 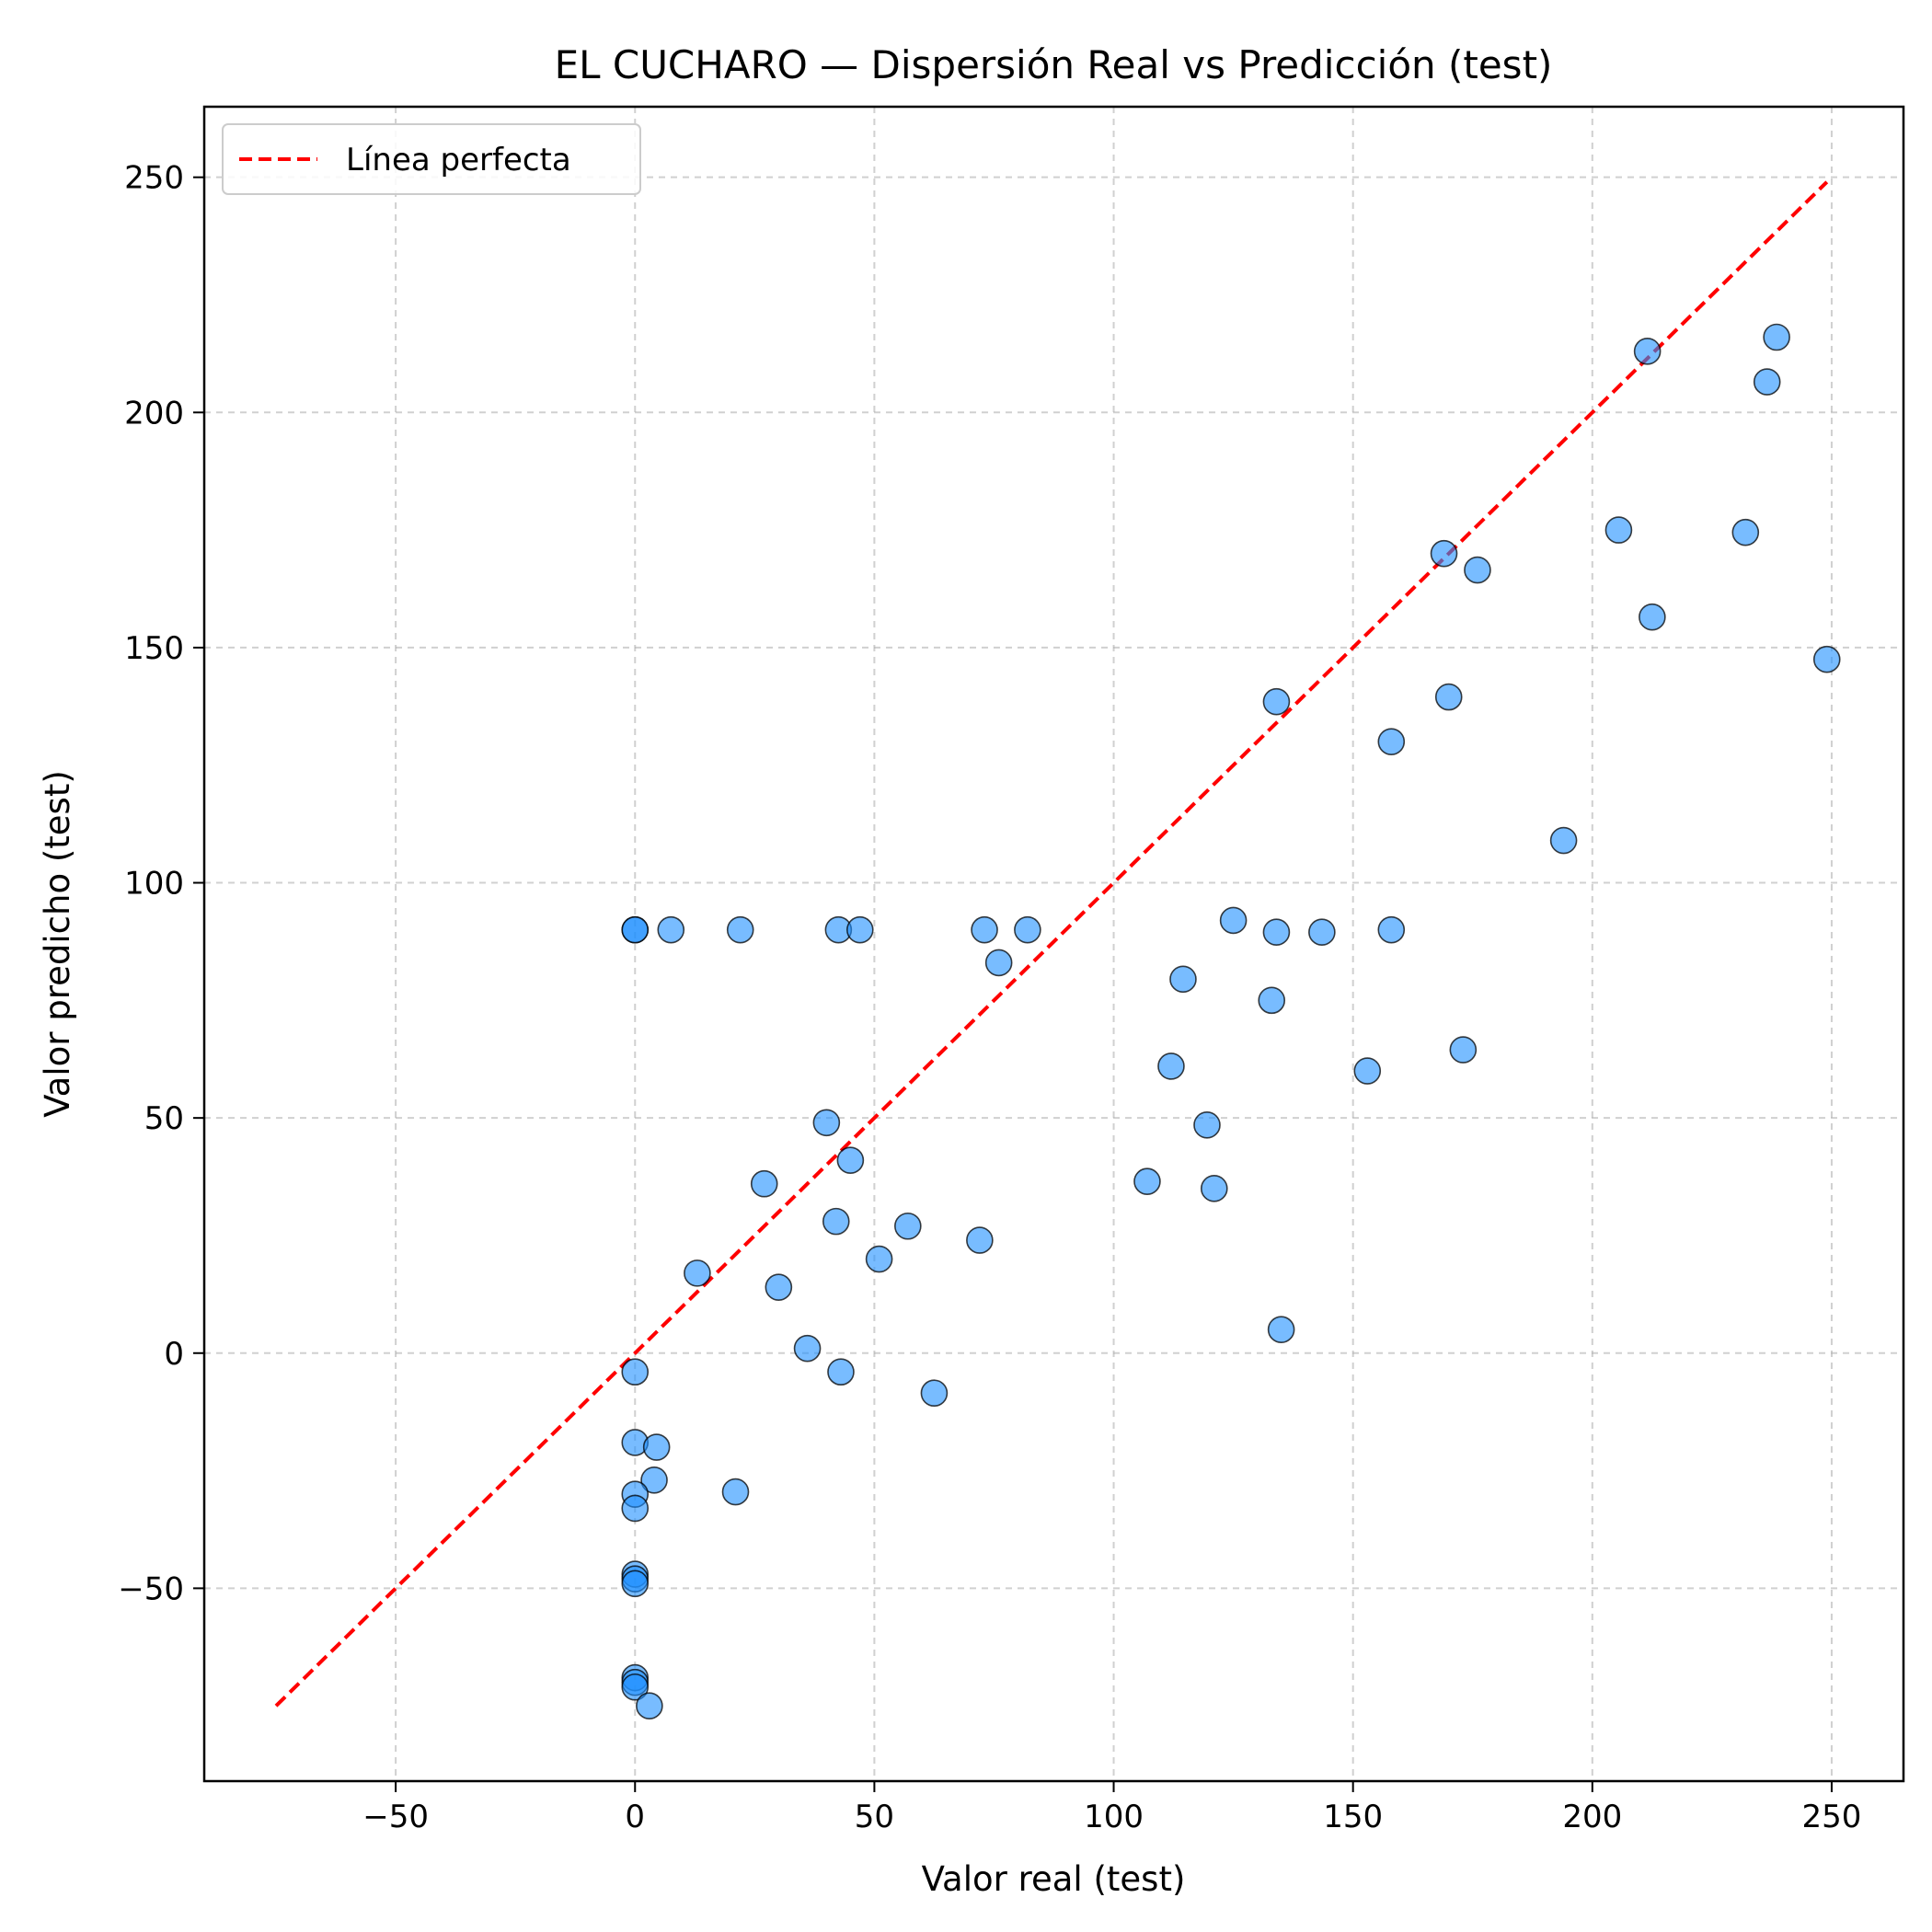 What do you see at coordinates (151, 1588) in the screenshot?
I see `y-tick-label: −50` at bounding box center [151, 1588].